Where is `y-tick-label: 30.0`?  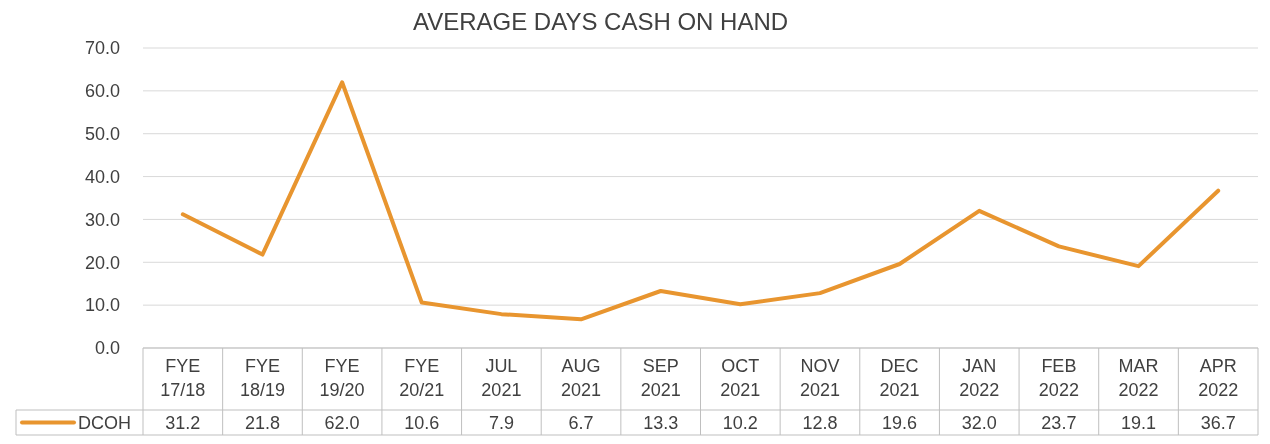 y-tick-label: 30.0 is located at coordinates (102, 219).